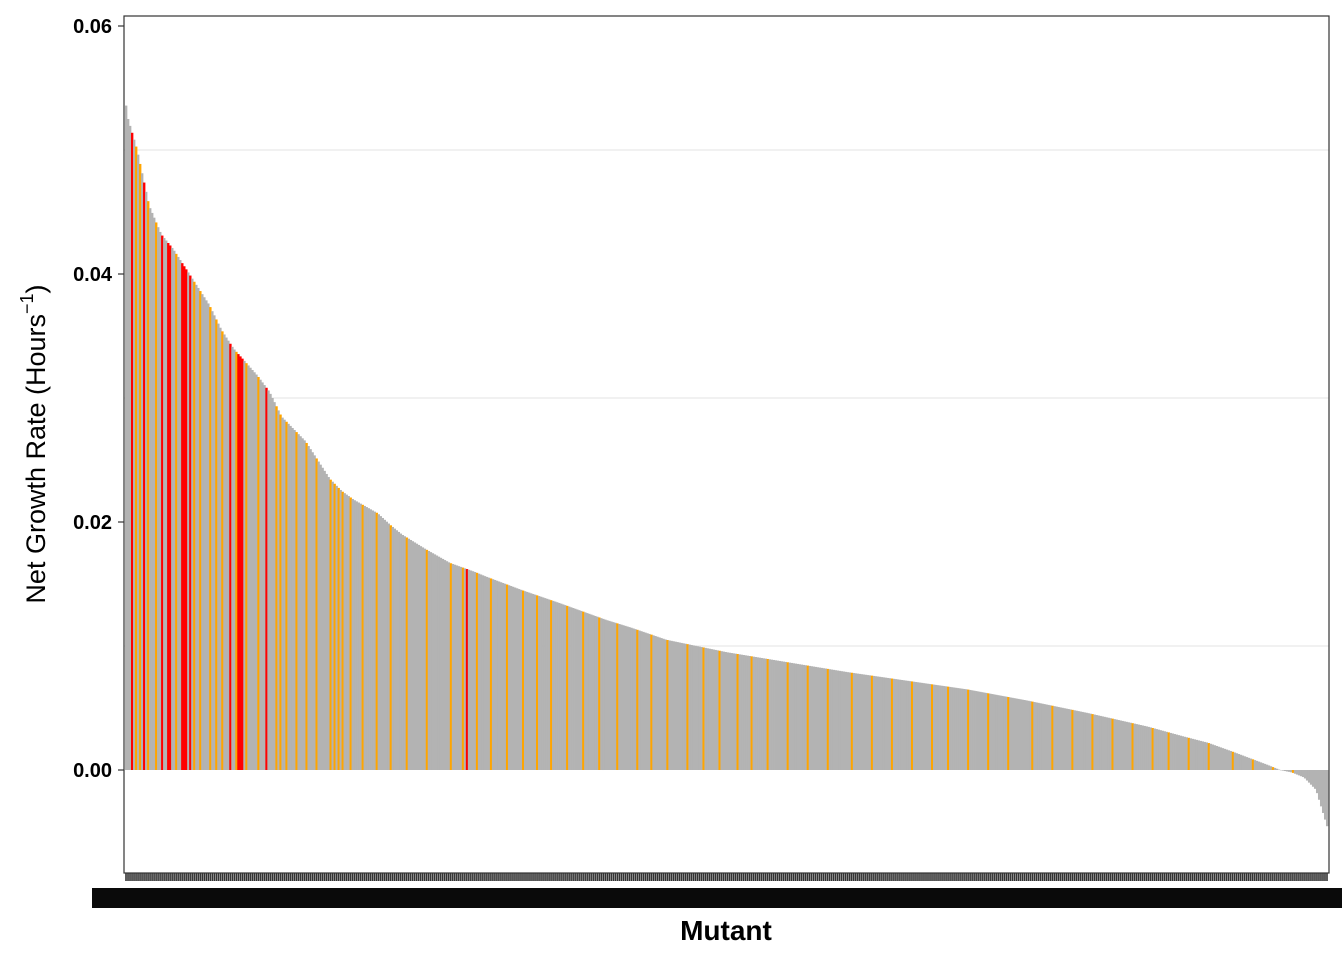 This screenshot has width=1344, height=960. Describe the element at coordinates (726, 930) in the screenshot. I see `x-axis-title-text: Mutant` at that location.